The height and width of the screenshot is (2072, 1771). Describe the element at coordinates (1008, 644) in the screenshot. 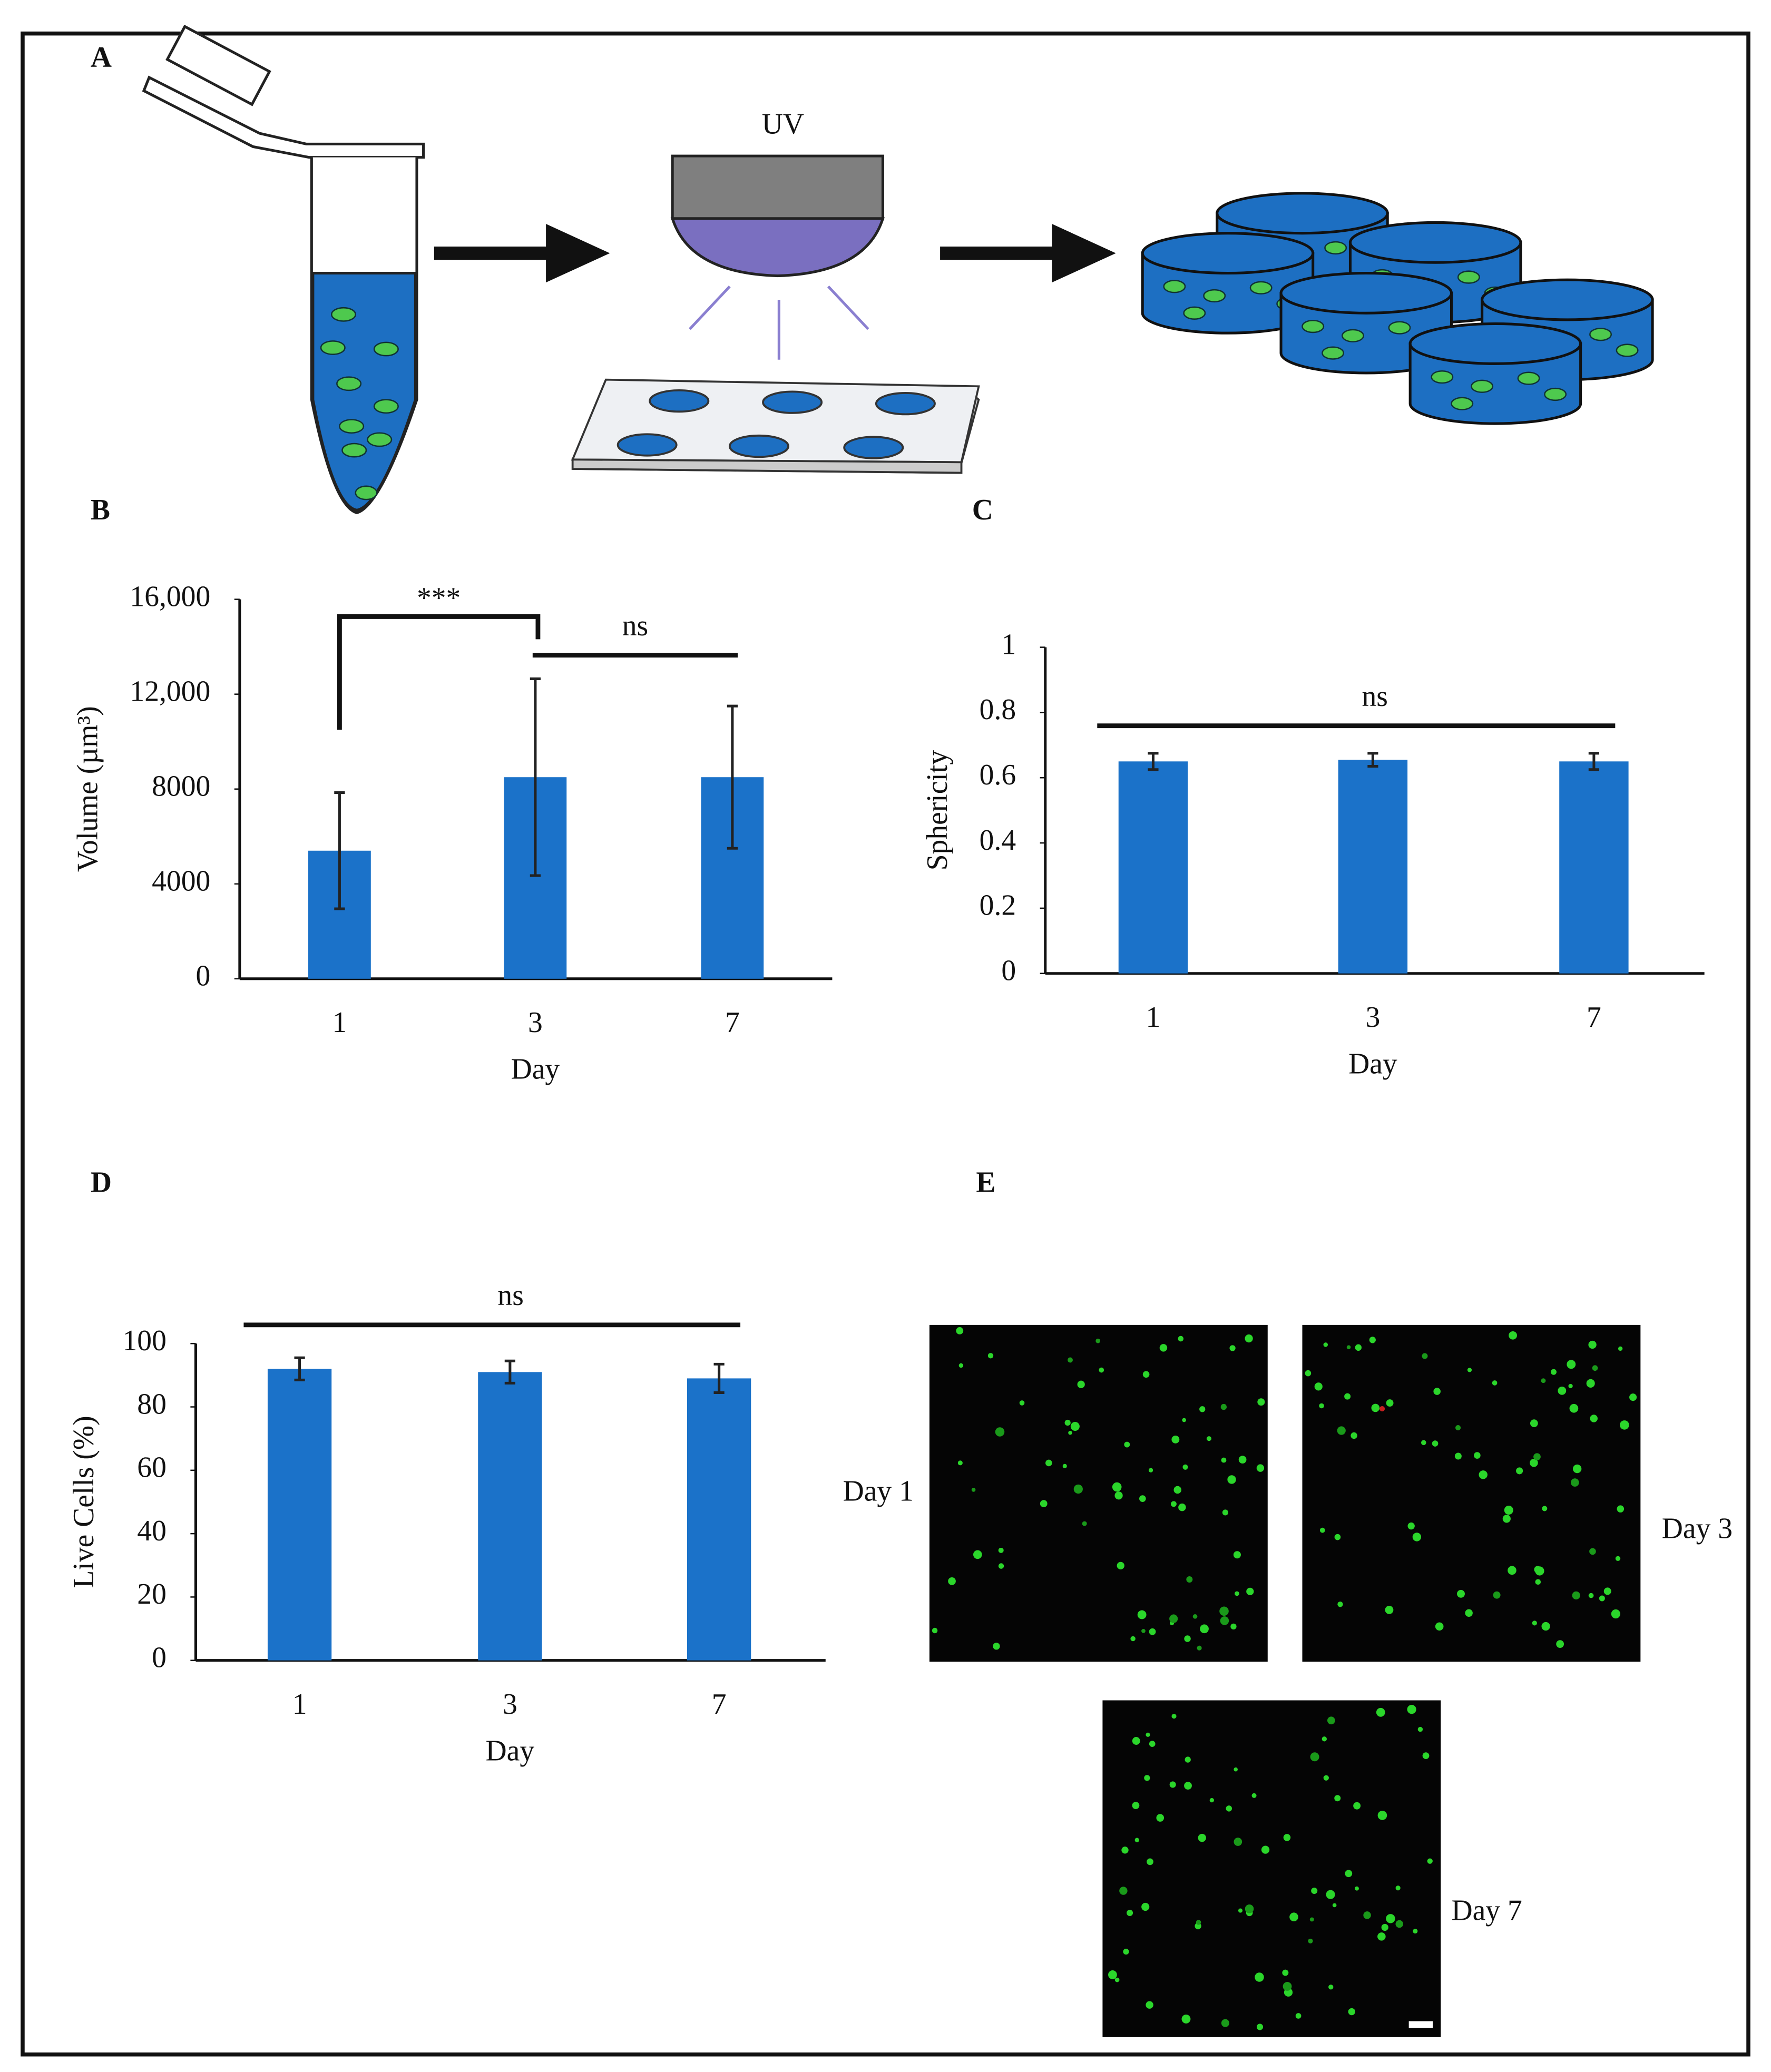

I see `y-tick-label: 1` at that location.